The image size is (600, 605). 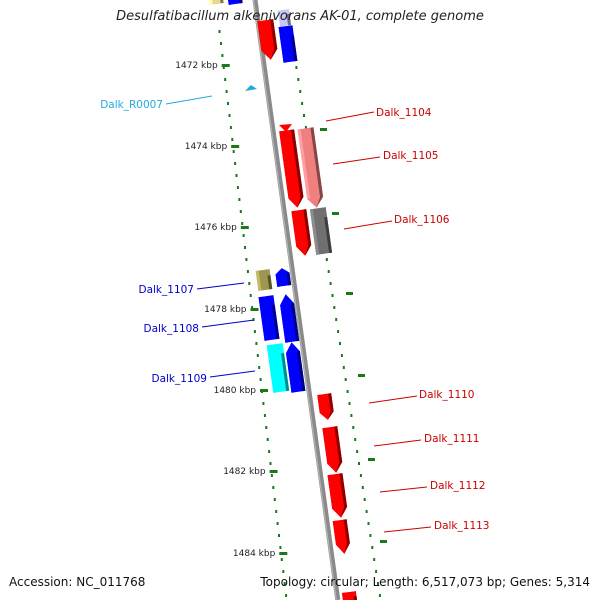 I want to click on gene-top-yellow, so click(x=216, y=2).